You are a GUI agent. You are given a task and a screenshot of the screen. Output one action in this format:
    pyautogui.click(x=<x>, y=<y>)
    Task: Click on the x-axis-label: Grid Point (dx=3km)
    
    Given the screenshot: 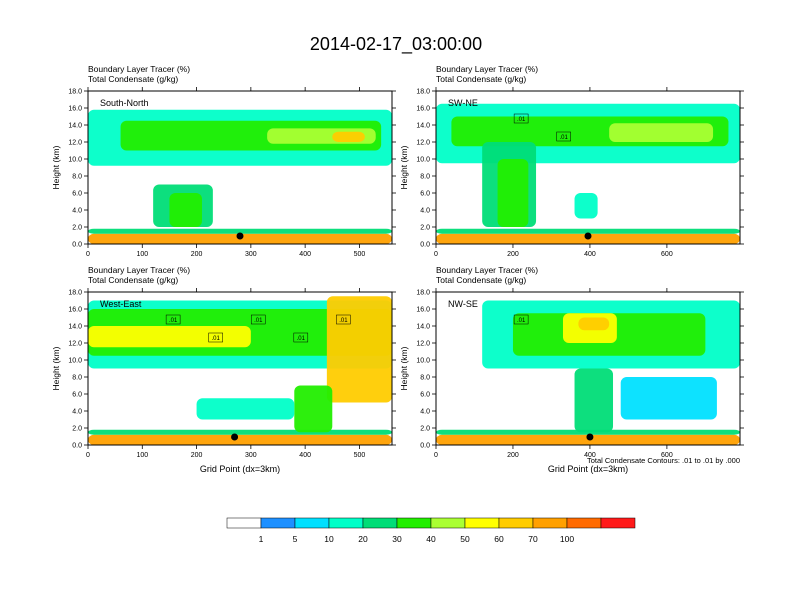 What is the action you would take?
    pyautogui.click(x=240, y=469)
    